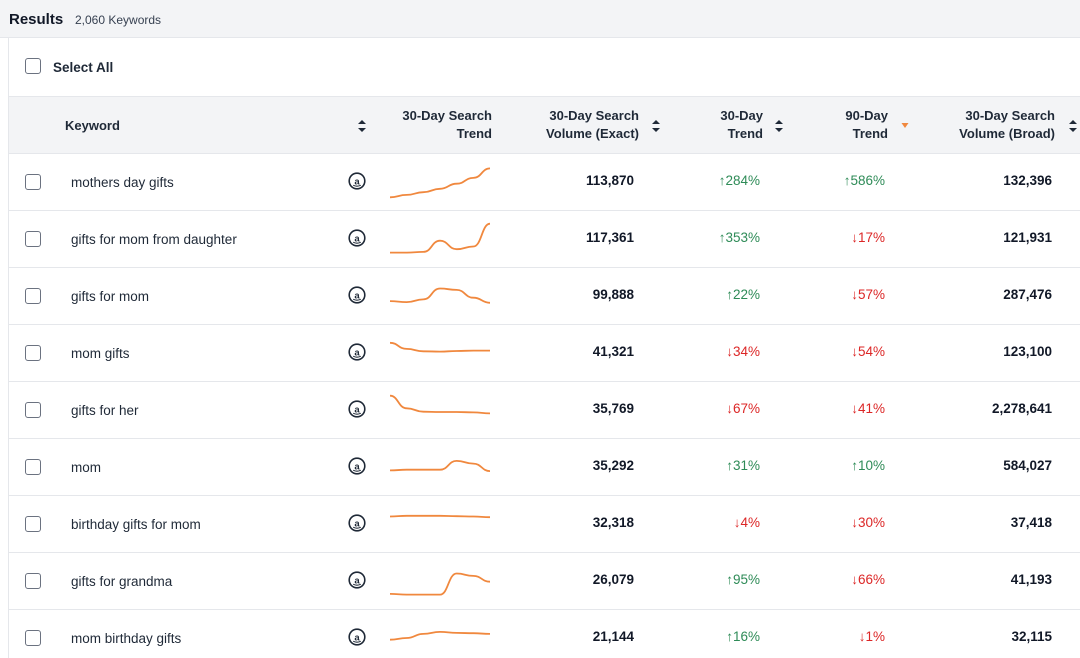 This screenshot has width=1080, height=658. I want to click on trend90-value: ↑10%, so click(868, 465).